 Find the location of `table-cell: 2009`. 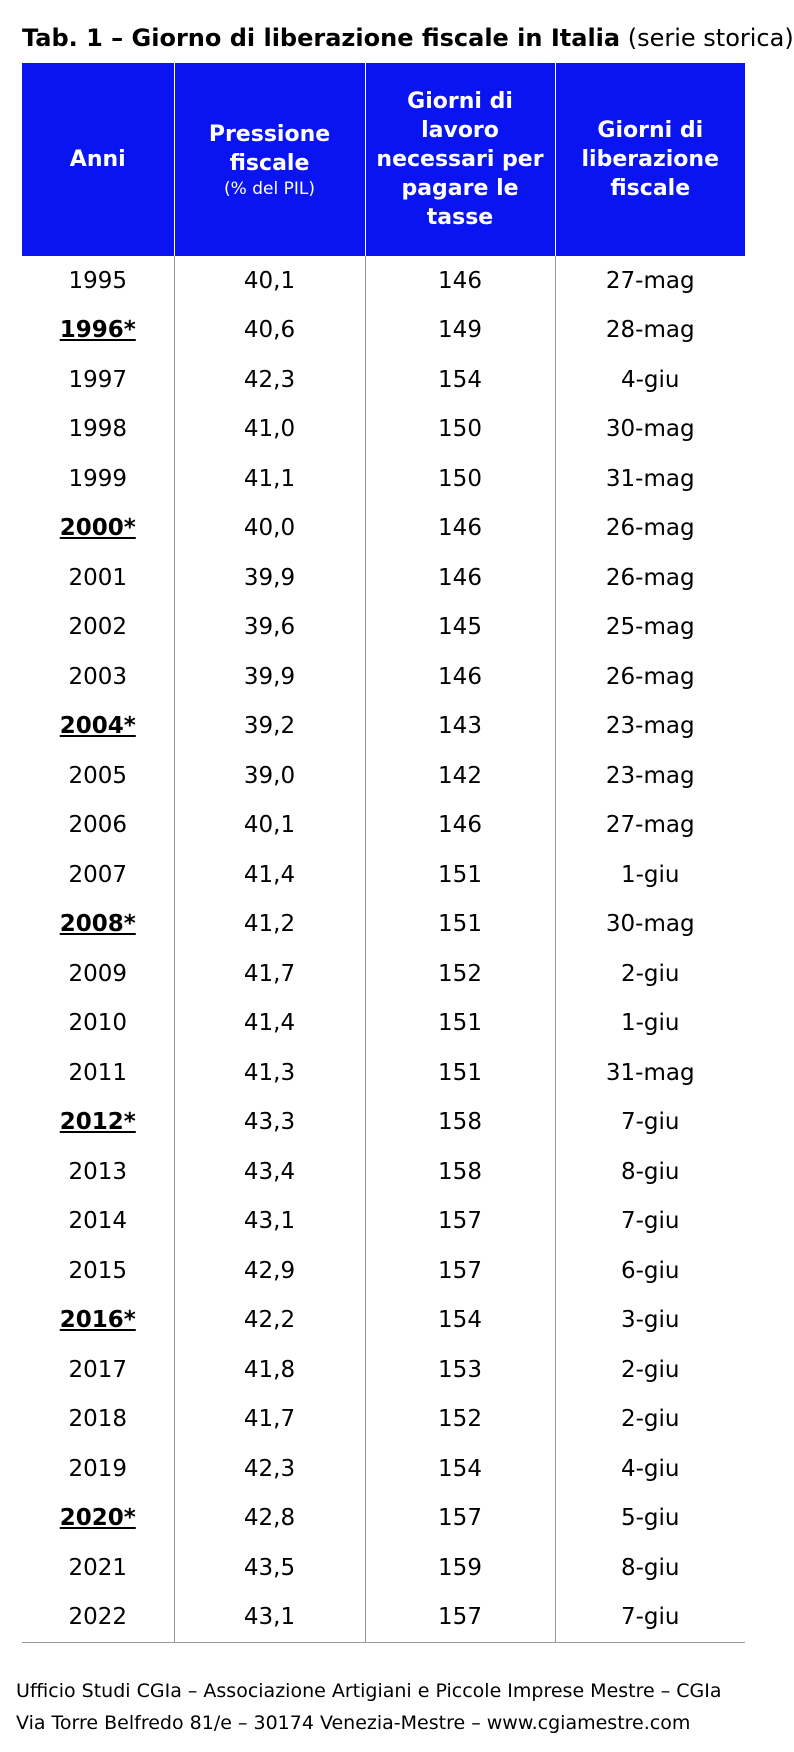

table-cell: 2009 is located at coordinates (98, 973).